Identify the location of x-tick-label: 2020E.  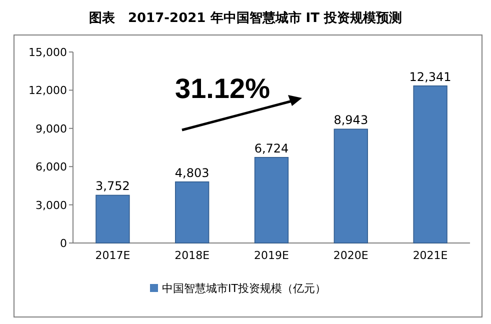
(350, 255).